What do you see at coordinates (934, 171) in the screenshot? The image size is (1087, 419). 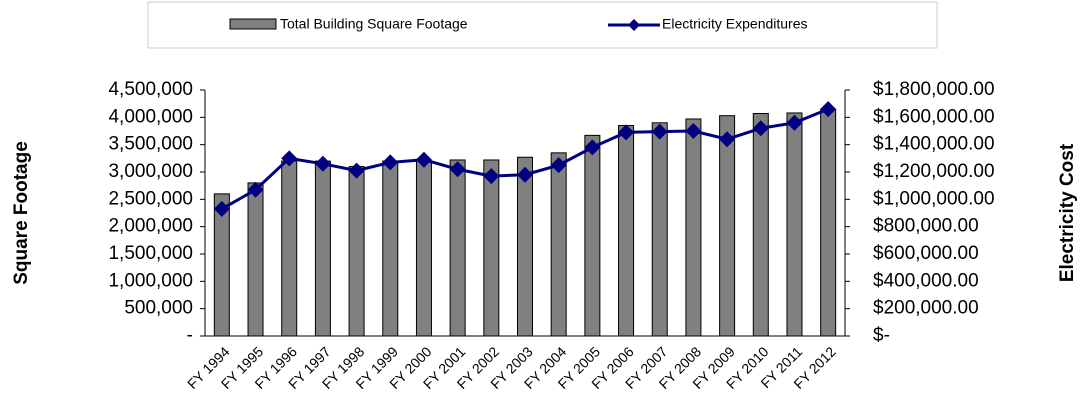 I see `y2-tick-label: $1,200,000.00` at bounding box center [934, 171].